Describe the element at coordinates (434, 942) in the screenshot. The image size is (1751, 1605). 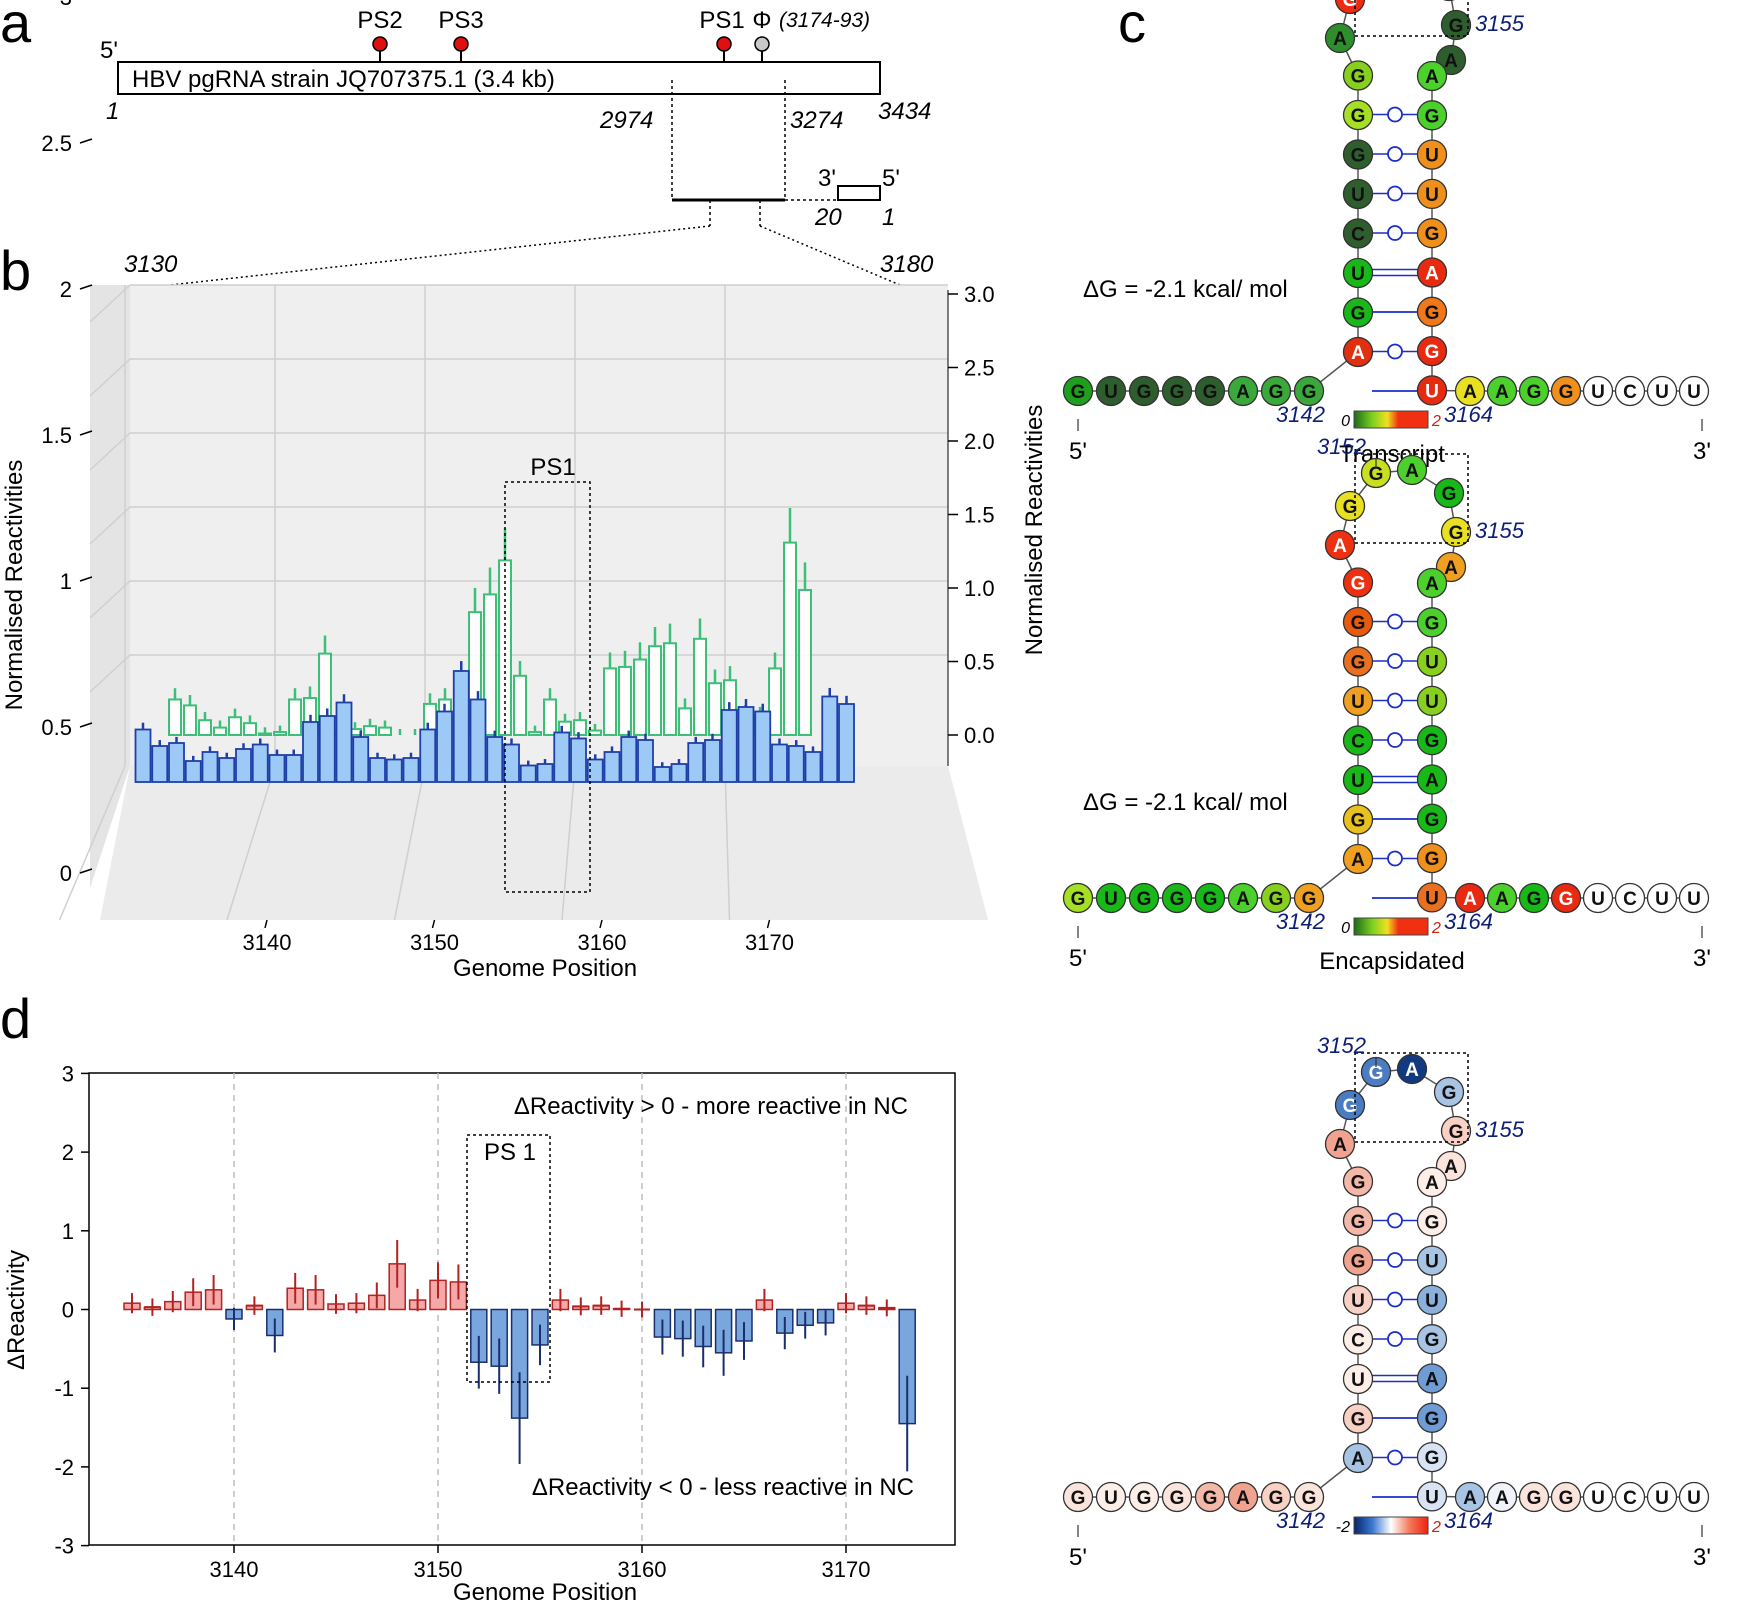
I see `x-tick-label: 3150` at that location.